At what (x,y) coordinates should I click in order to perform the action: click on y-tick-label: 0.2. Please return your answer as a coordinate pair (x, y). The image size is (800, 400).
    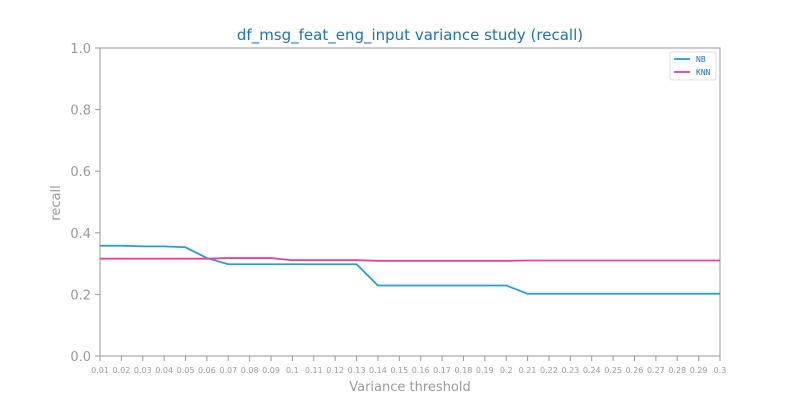
    Looking at the image, I should click on (80, 295).